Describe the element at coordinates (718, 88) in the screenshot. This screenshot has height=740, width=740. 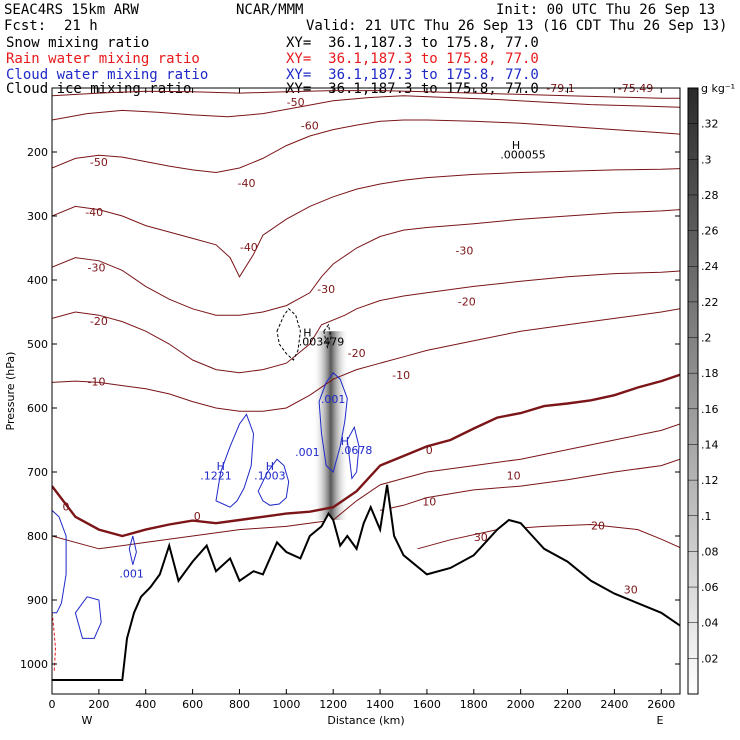
I see `colorbar-unit: g kg⁻¹` at that location.